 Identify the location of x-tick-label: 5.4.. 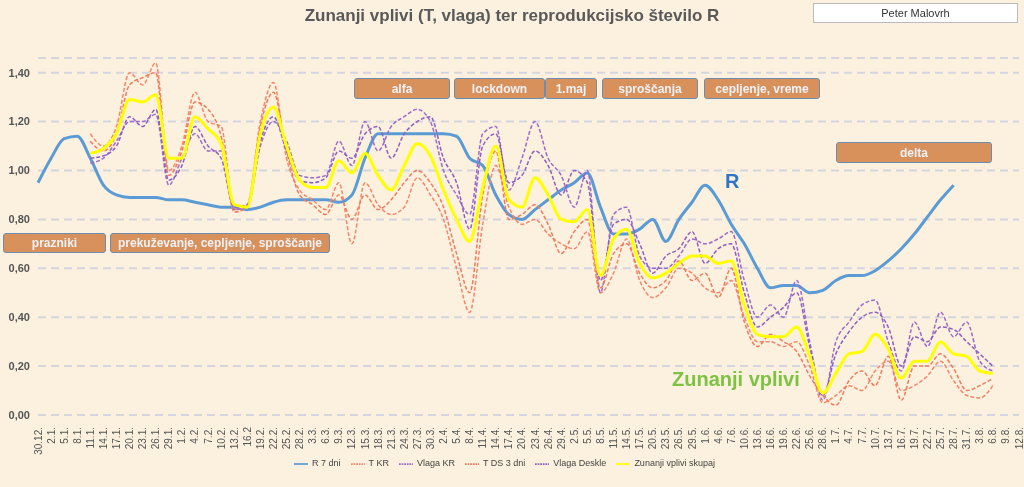
(457, 435).